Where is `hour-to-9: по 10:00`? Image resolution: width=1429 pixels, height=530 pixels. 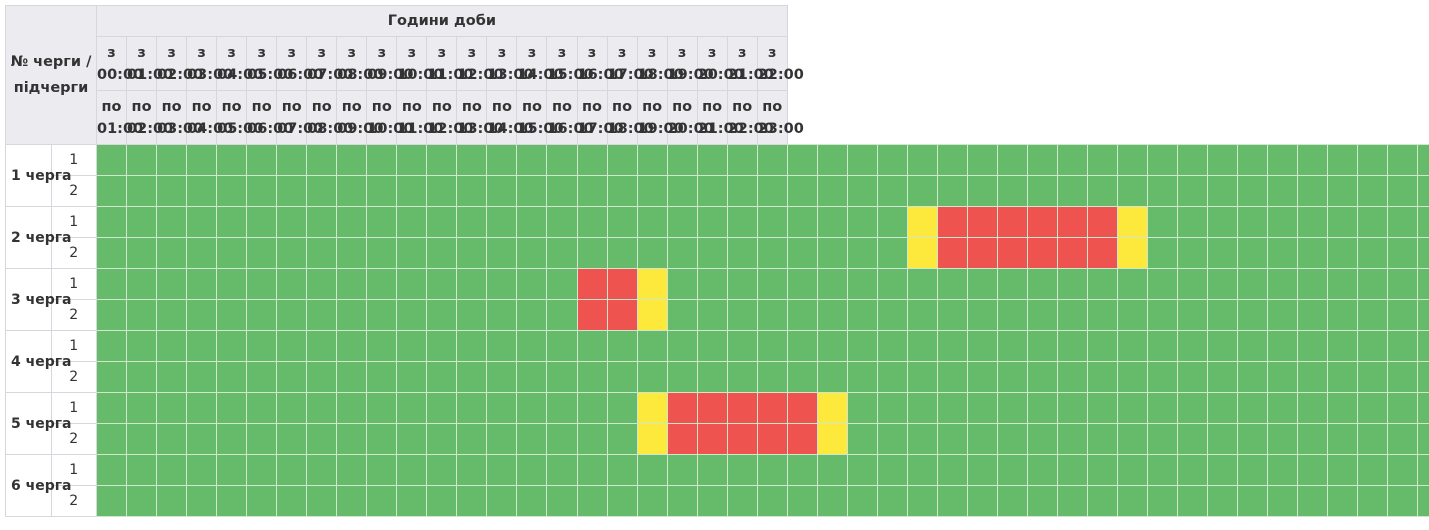
hour-to-9: по 10:00 is located at coordinates (389, 117).